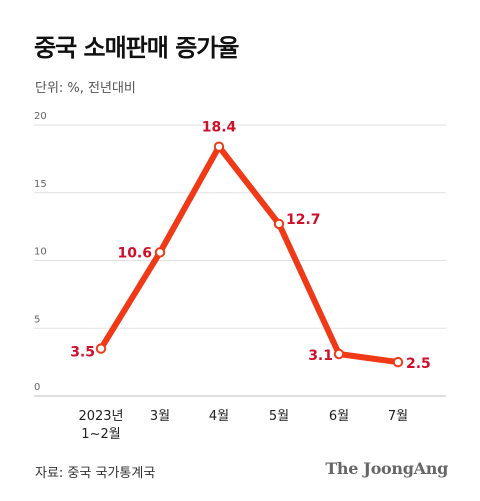 This screenshot has height=501, width=480. I want to click on source-note: 자료: 중국 국가통계국, so click(95, 473).